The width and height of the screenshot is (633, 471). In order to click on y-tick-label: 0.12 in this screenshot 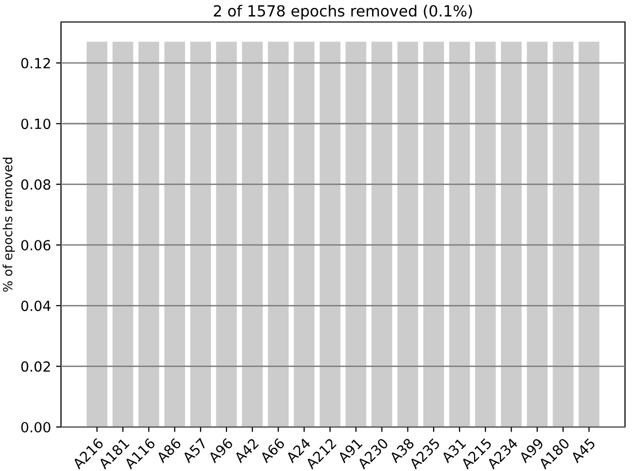, I will do `click(35, 63)`.